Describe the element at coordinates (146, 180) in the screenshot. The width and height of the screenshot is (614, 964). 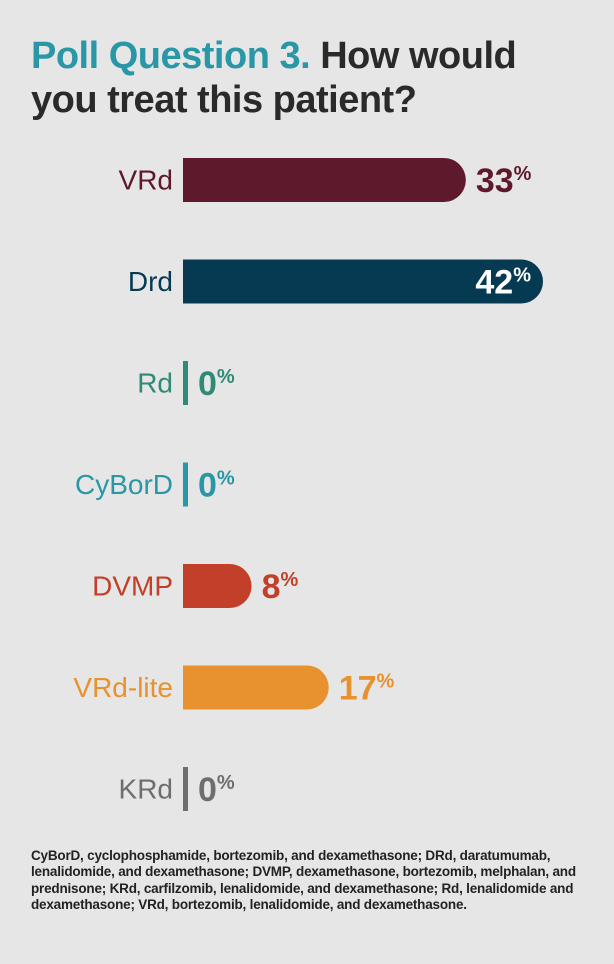
I see `category-label-vrd: VRd` at that location.